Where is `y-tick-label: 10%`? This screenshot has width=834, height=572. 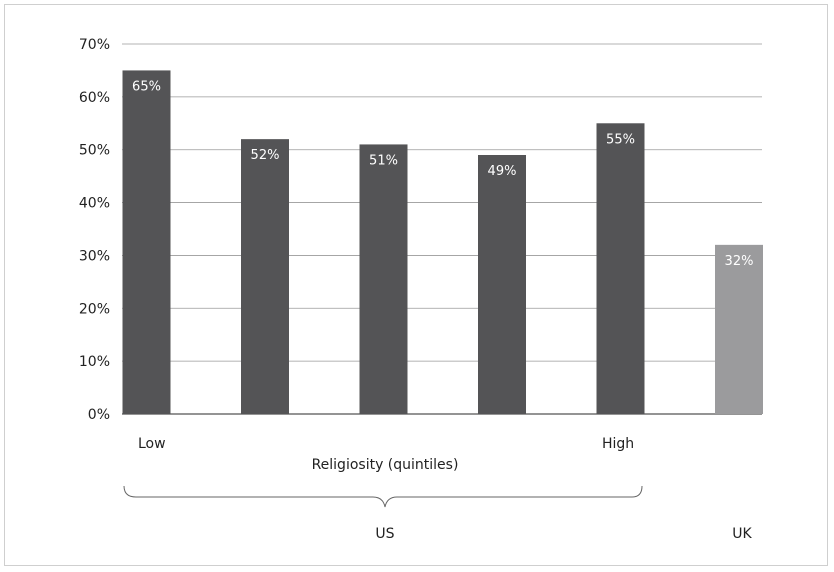 y-tick-label: 10% is located at coordinates (94, 362).